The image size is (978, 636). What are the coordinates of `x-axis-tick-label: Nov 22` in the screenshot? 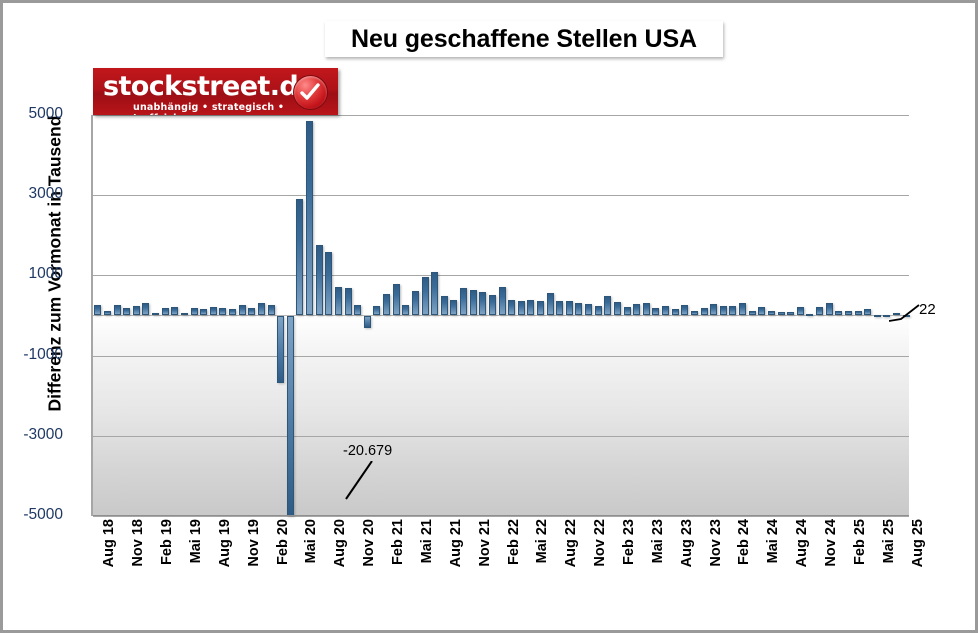 It's located at (600, 543).